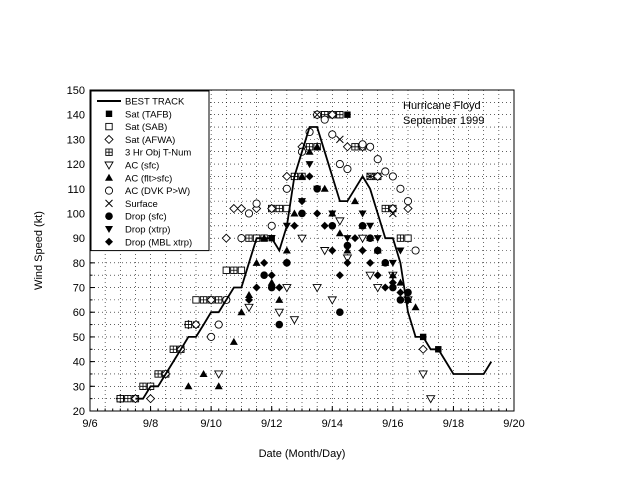 The height and width of the screenshot is (480, 640). I want to click on legend-label-sat-tafb: Sat (TAFB), so click(148, 114).